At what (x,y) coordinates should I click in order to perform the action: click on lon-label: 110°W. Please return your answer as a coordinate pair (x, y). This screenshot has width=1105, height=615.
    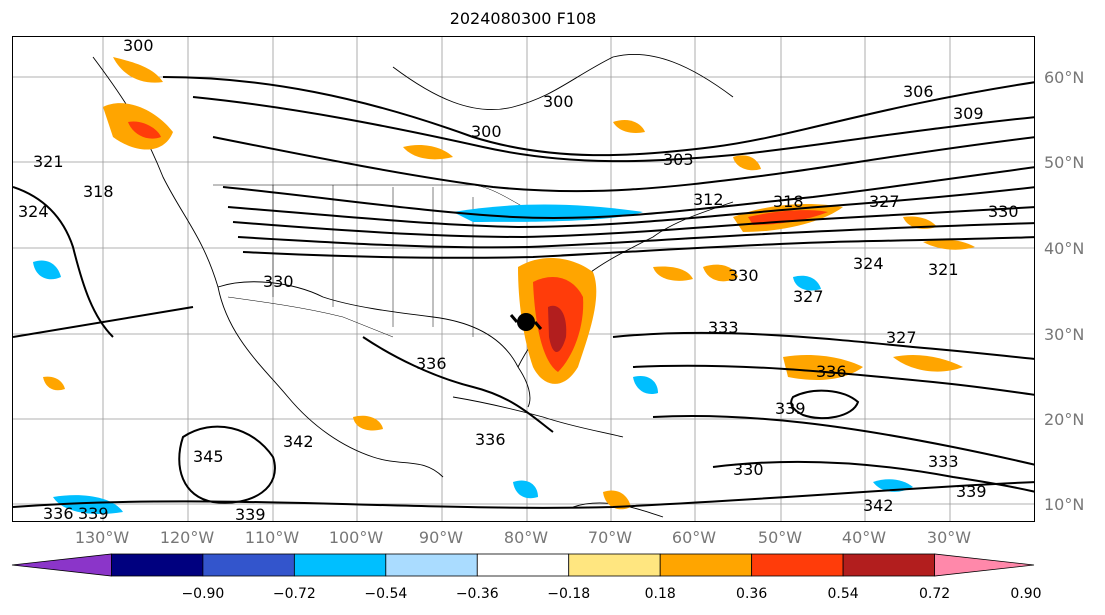
    Looking at the image, I should click on (272, 537).